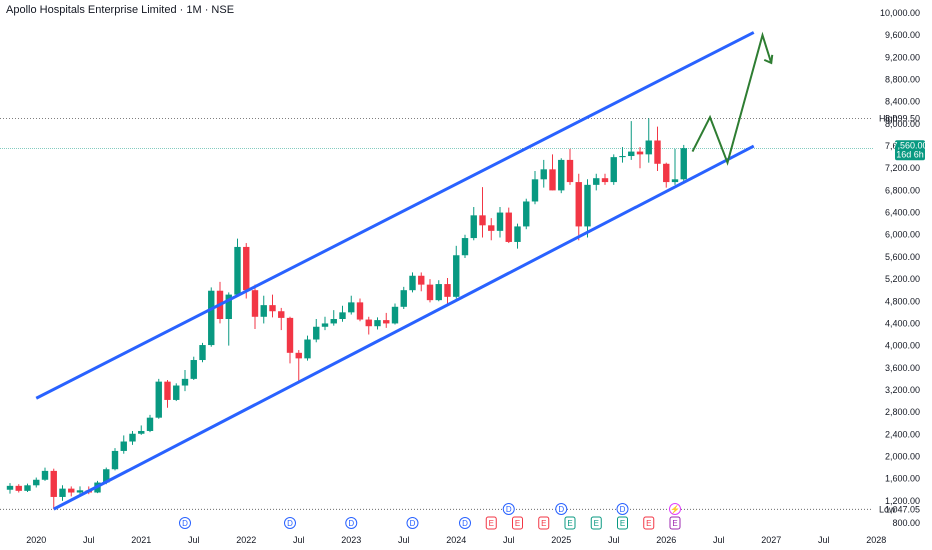  I want to click on x-tick-label: 2026, so click(666, 540).